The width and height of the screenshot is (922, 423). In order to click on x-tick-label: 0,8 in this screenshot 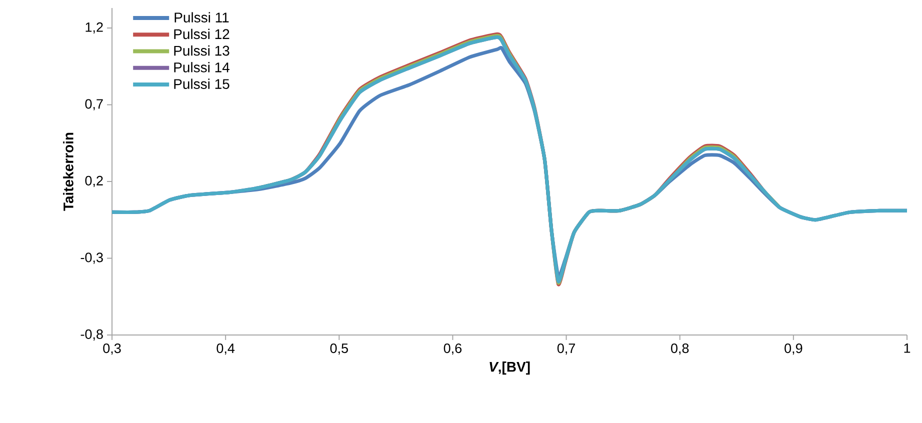, I will do `click(680, 349)`.